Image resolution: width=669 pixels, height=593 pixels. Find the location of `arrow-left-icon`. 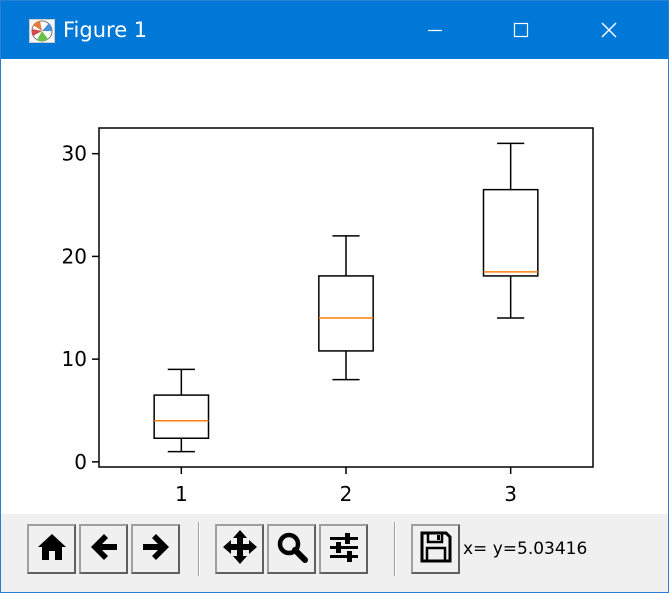

arrow-left-icon is located at coordinates (104, 549).